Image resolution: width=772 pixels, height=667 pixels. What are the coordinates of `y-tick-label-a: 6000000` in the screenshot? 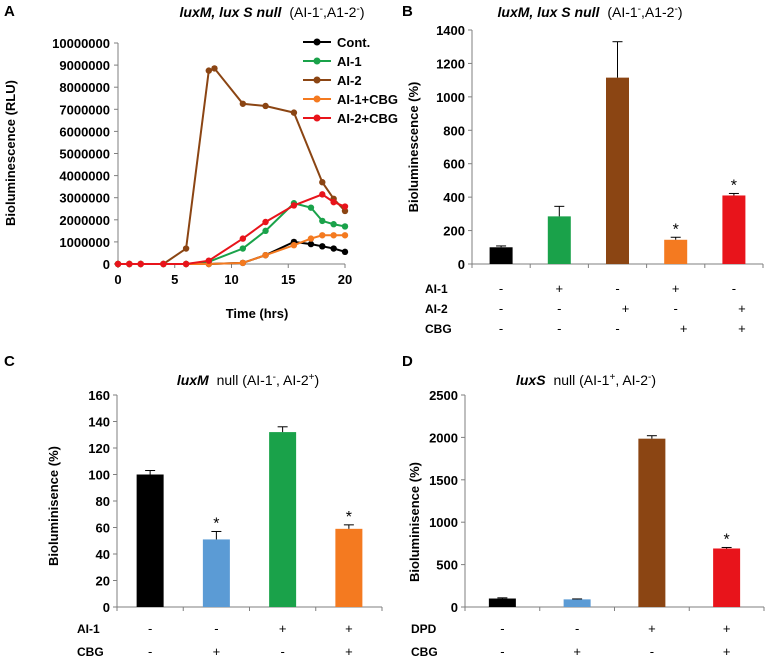 It's located at (84, 131).